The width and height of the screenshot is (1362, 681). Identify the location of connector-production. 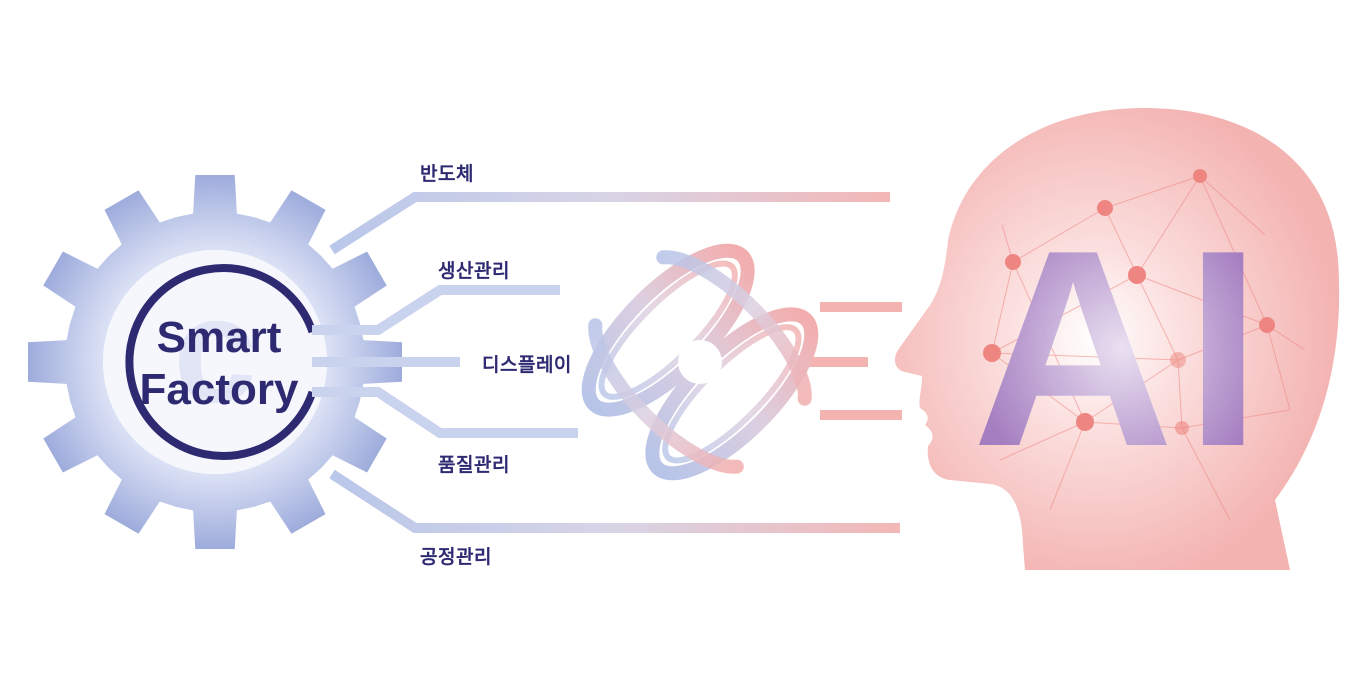
(436, 310).